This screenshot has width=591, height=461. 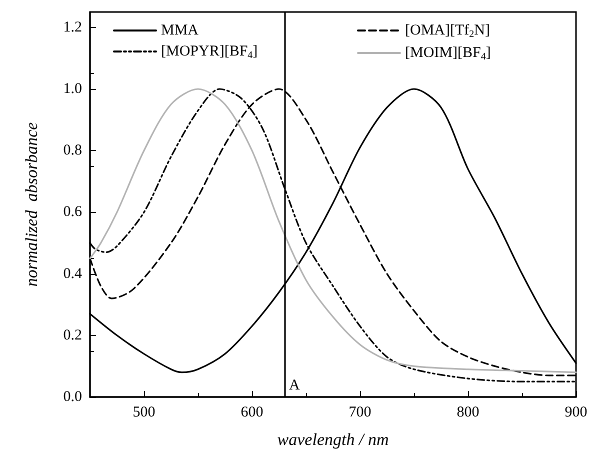 I want to click on x-tick-label: 900, so click(x=576, y=412).